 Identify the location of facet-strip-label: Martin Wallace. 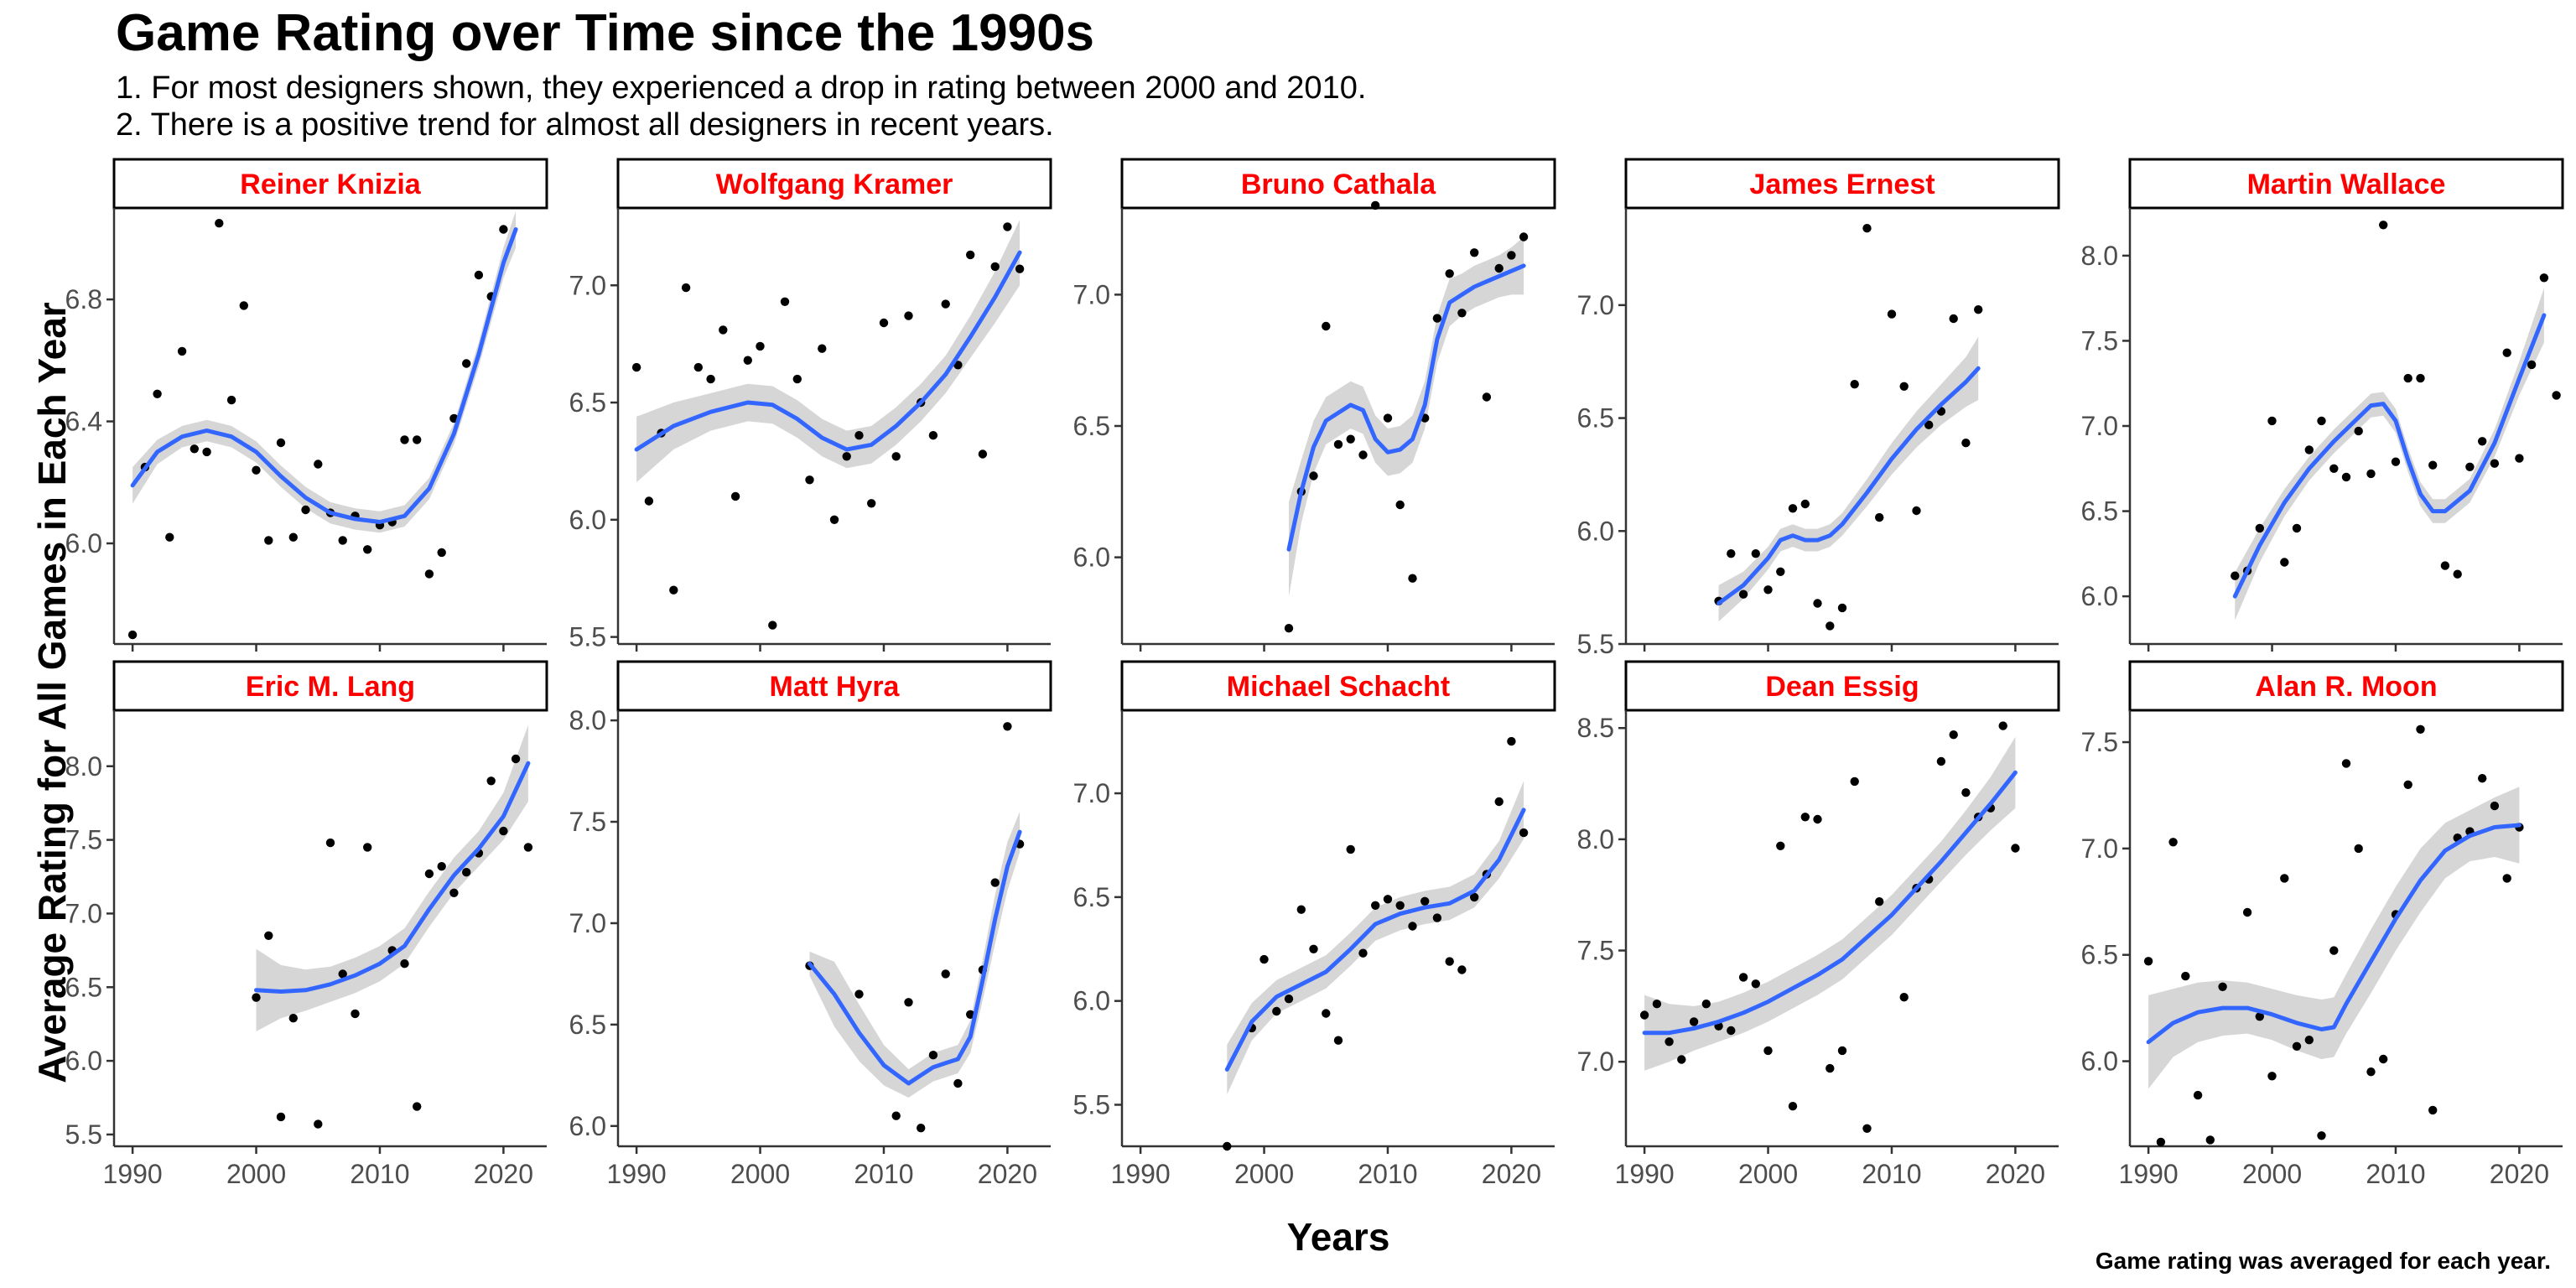
(2346, 184).